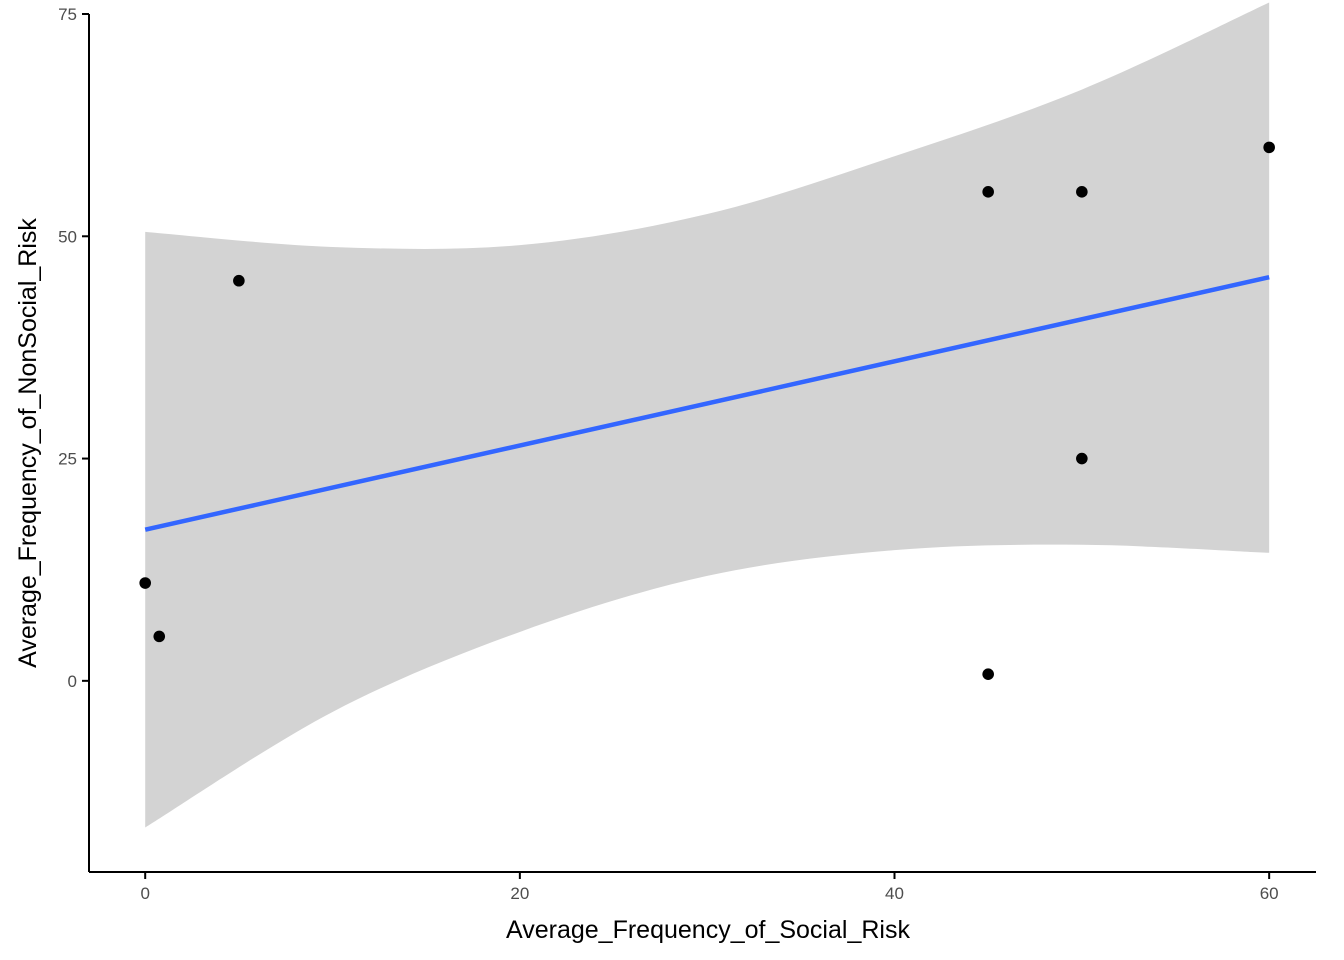  What do you see at coordinates (894, 893) in the screenshot?
I see `x-tick-label: 40` at bounding box center [894, 893].